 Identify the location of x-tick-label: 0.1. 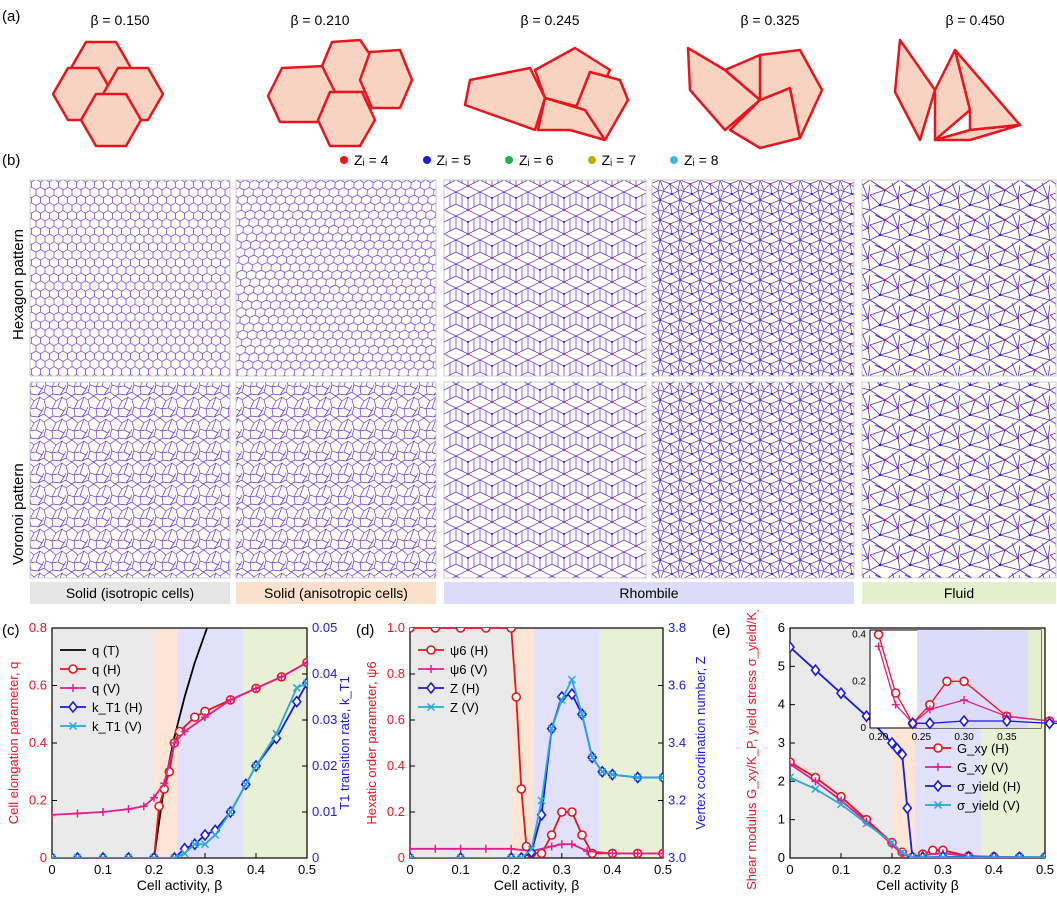
(461, 869).